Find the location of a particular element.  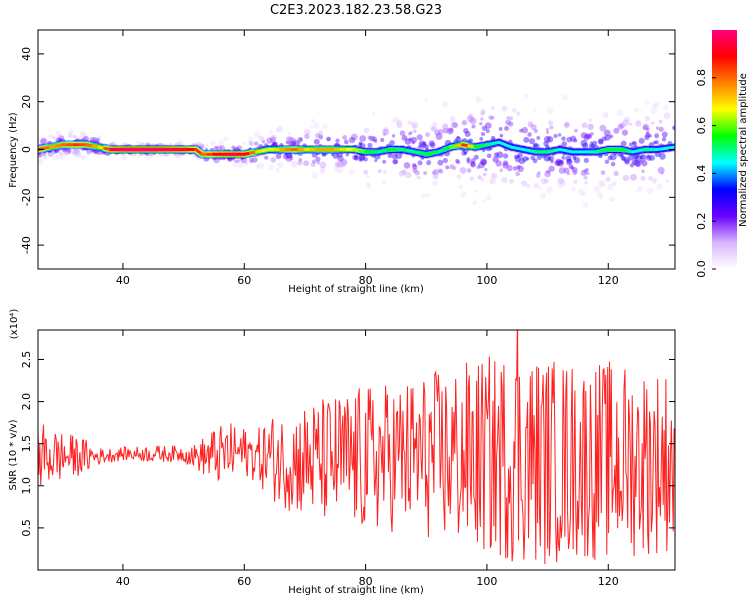

figure-title: C2E3.2023.182.23.58.G23 is located at coordinates (356, 10).